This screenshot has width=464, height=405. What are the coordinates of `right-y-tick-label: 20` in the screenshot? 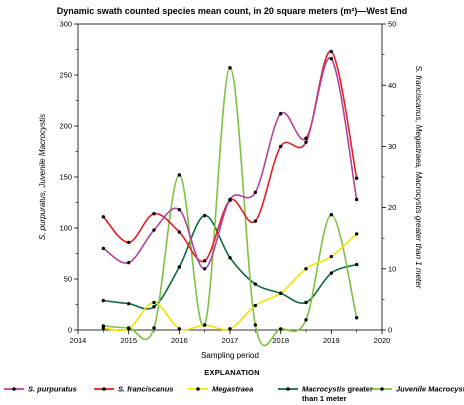 It's located at (392, 207).